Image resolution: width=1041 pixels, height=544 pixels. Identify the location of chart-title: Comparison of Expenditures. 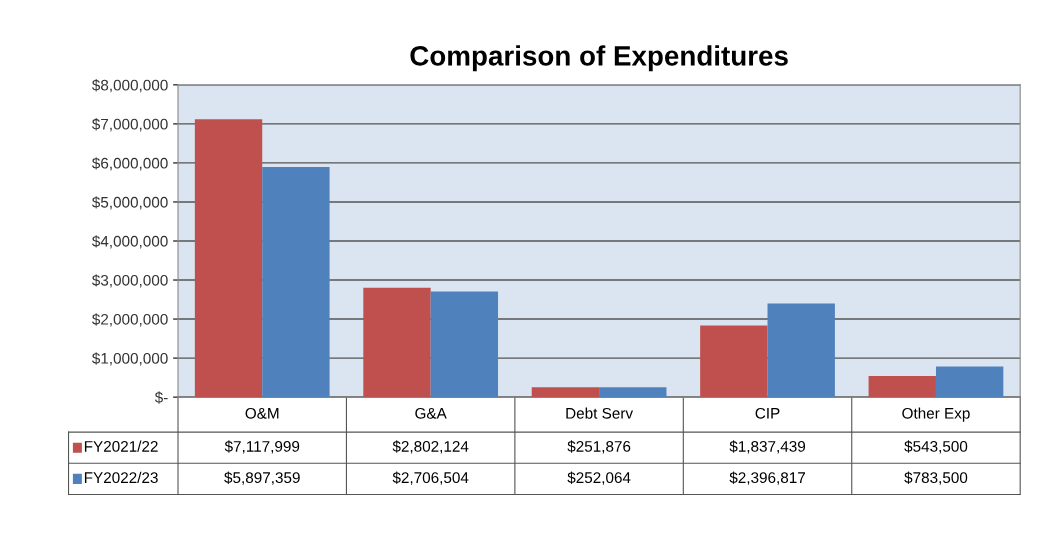
(599, 58).